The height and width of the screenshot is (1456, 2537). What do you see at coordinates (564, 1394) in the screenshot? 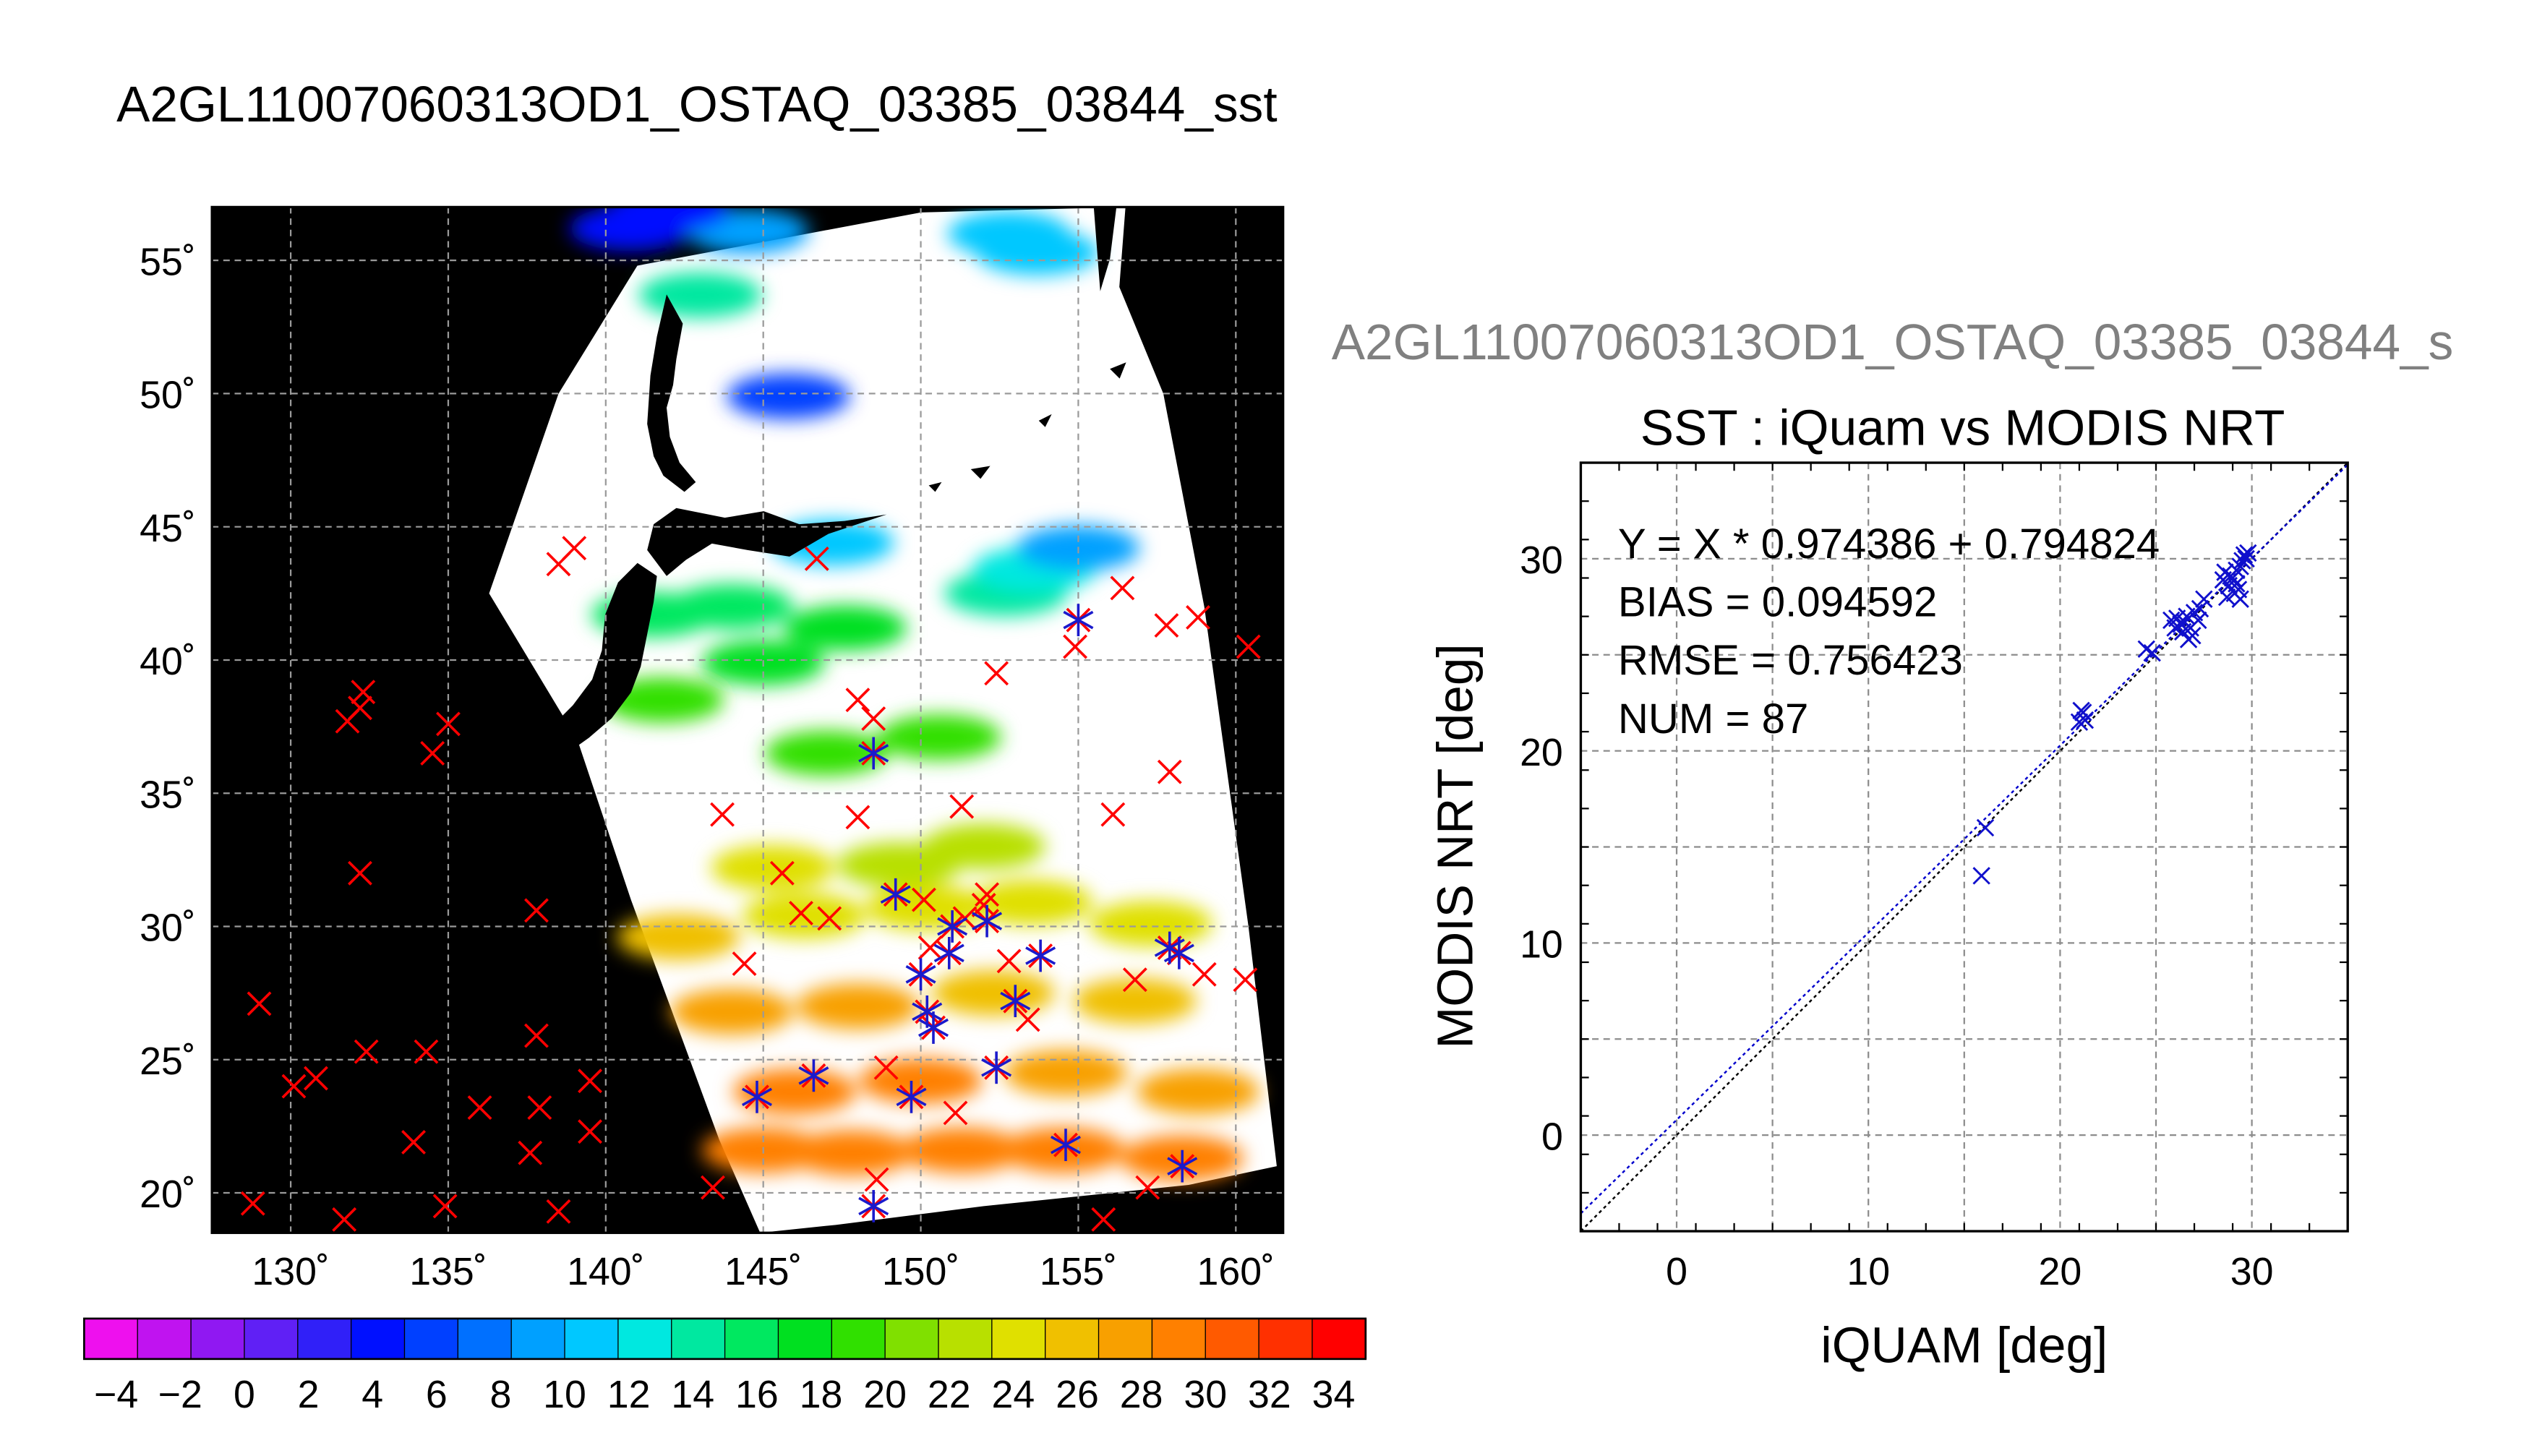
I see `colorbar-label-7: 10` at bounding box center [564, 1394].